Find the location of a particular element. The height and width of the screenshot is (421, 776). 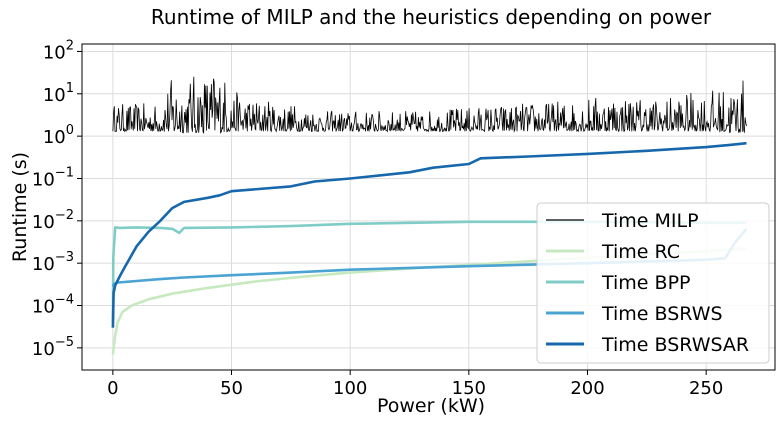

y-axis-label: Runtime (s) is located at coordinates (20, 207).